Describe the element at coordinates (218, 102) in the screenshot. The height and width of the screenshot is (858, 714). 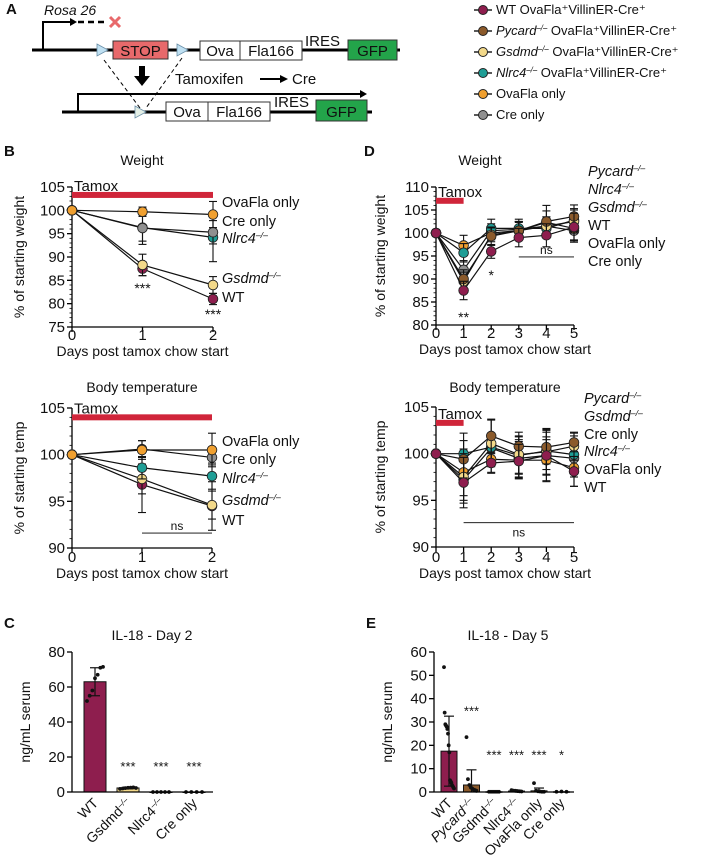
I see `promoter-arrow-bottom` at that location.